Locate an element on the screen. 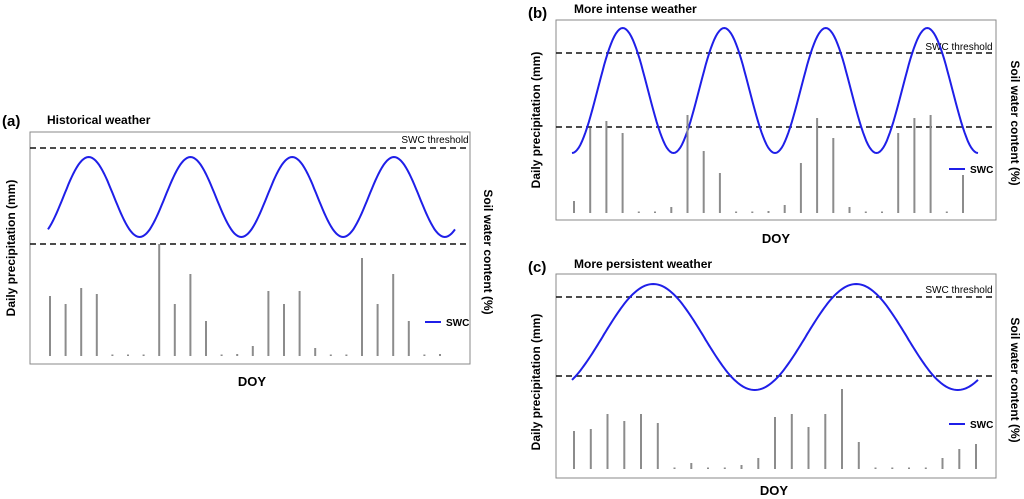 Image resolution: width=1024 pixels, height=499 pixels. panel-a-precipitation-bars is located at coordinates (245, 300).